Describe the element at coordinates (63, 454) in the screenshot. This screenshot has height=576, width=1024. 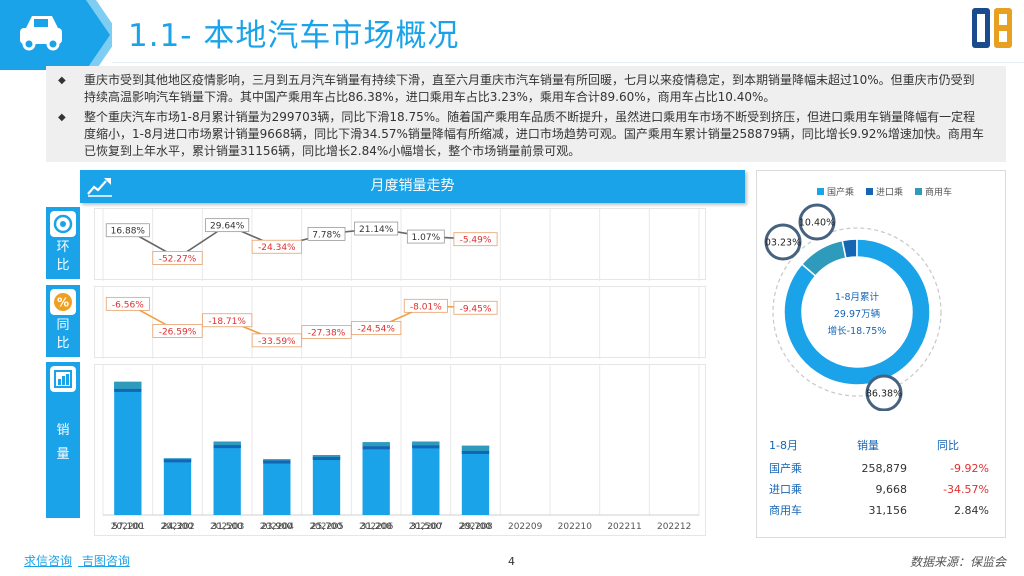
I see `side-label-char: 量` at that location.